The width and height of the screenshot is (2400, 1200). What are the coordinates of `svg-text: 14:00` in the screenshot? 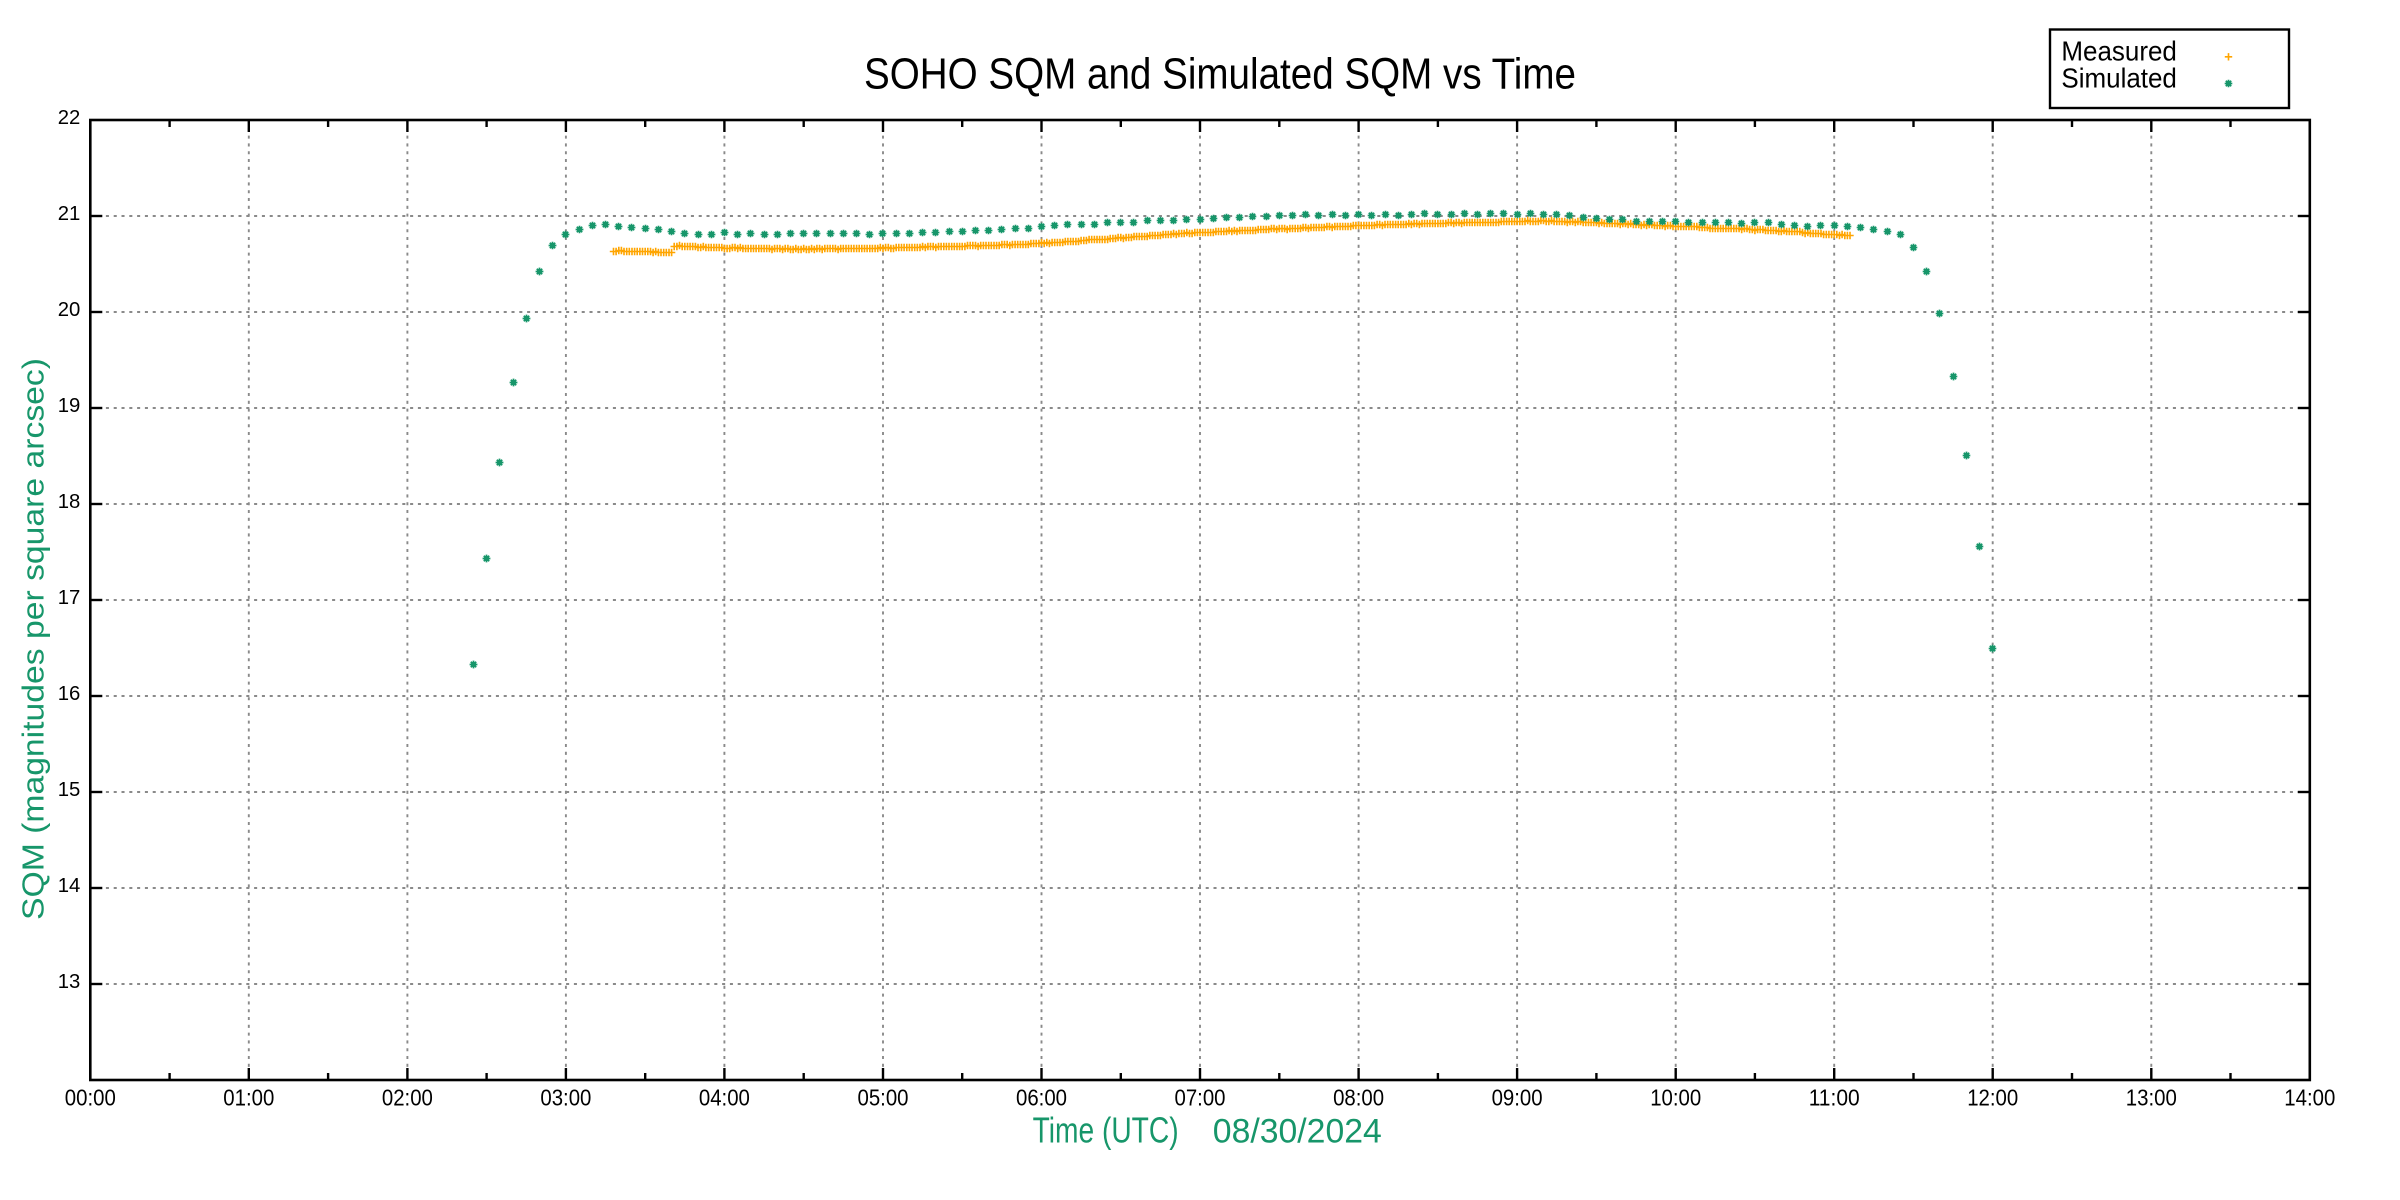 It's located at (2309, 1097).